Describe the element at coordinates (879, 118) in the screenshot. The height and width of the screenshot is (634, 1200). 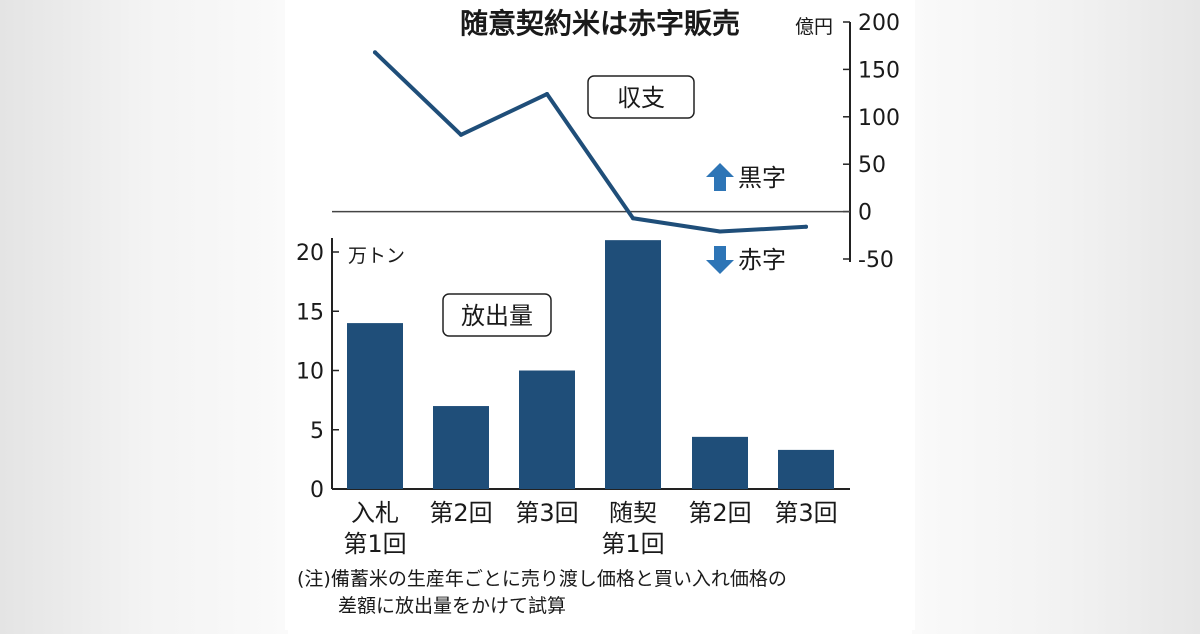
I see `line-y-tick-label: 100` at that location.